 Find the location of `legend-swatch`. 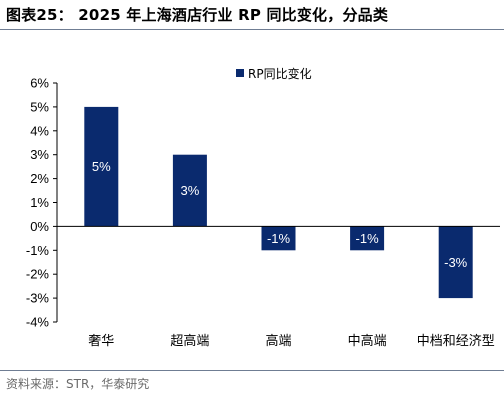

legend-swatch is located at coordinates (240, 73).